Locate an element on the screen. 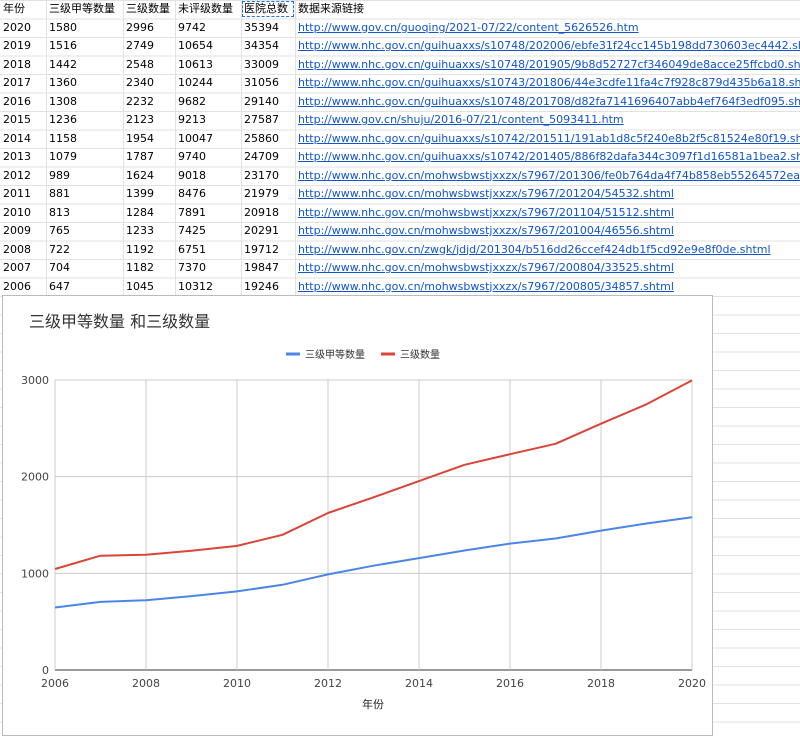  y-tick-label: 2000 is located at coordinates (35, 477).